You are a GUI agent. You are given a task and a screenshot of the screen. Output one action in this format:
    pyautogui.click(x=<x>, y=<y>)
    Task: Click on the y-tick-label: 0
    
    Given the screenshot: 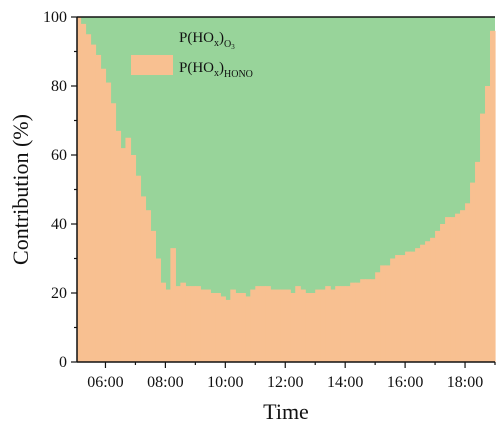 What is the action you would take?
    pyautogui.click(x=63, y=362)
    